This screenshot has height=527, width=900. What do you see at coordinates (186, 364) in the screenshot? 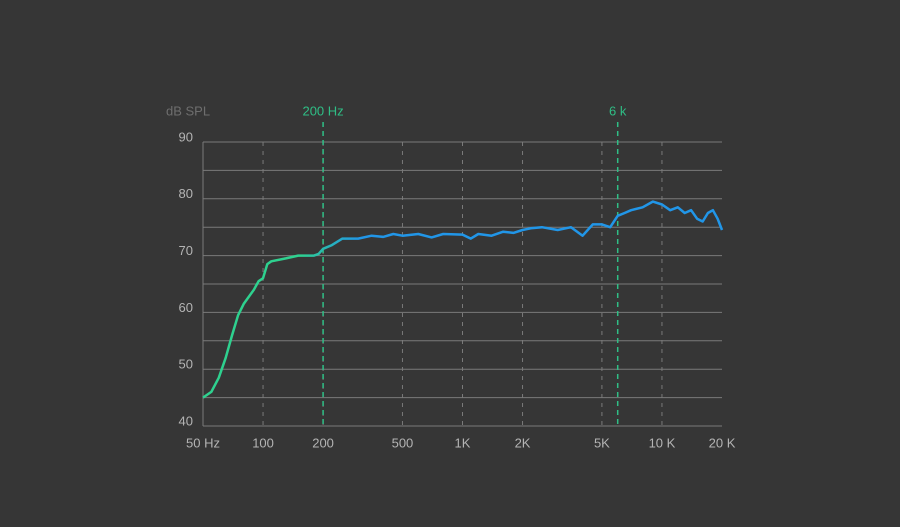
I see `y-tick-label: 50` at bounding box center [186, 364].